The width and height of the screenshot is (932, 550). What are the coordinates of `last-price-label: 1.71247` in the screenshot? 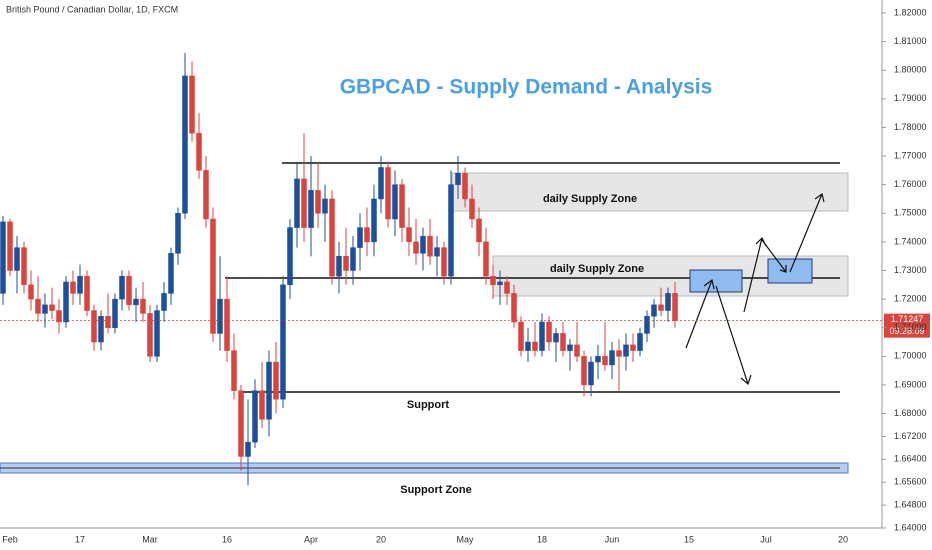 It's located at (907, 319).